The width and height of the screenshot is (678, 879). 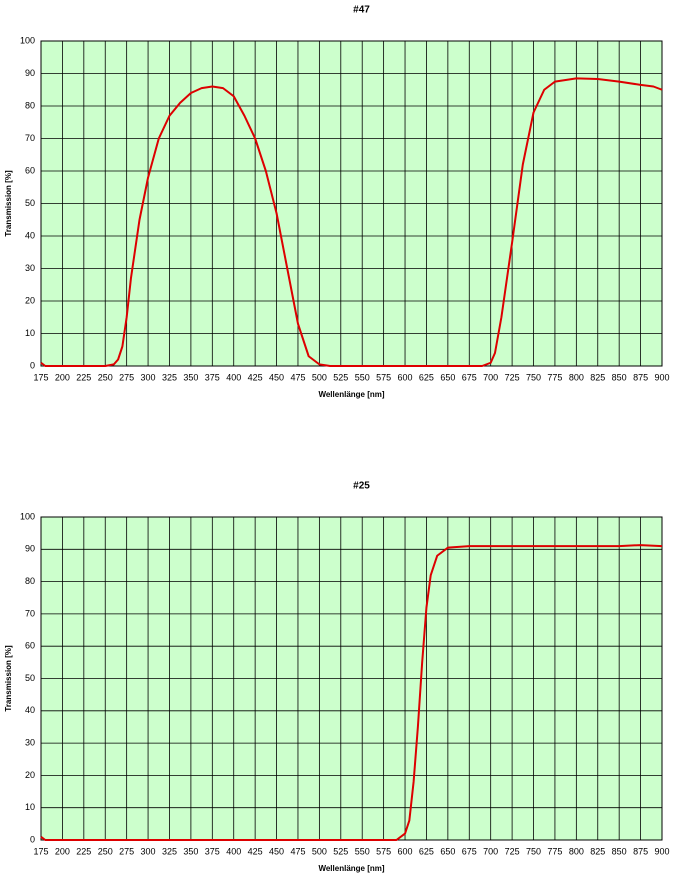 I want to click on chart-title: #25, so click(x=361, y=486).